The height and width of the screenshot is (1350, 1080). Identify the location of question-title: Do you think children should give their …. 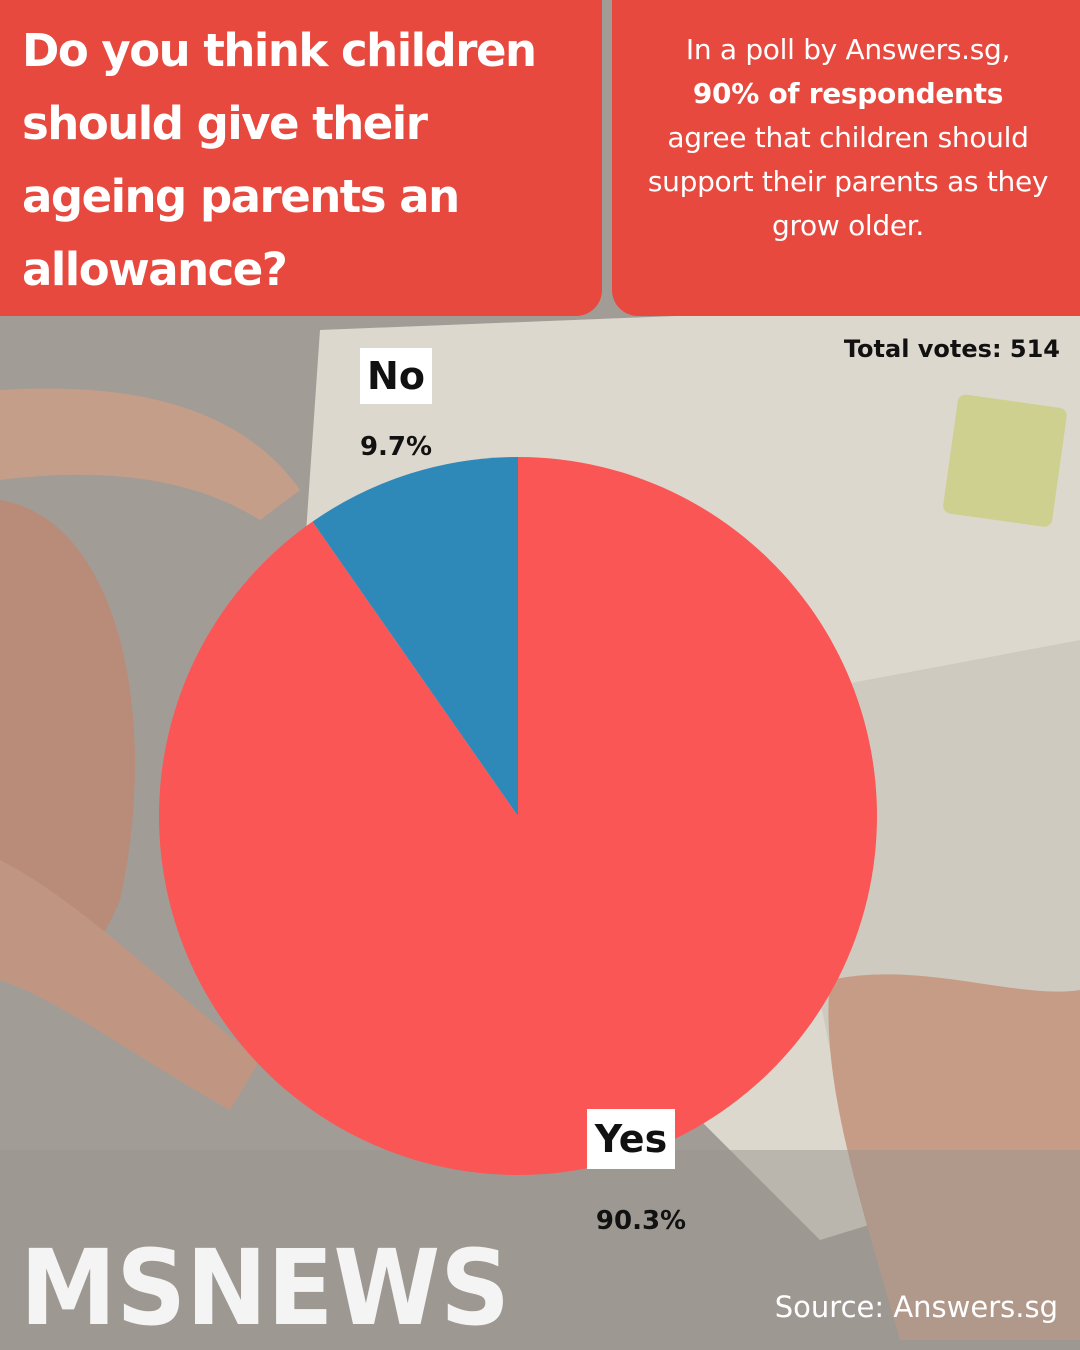
(279, 160).